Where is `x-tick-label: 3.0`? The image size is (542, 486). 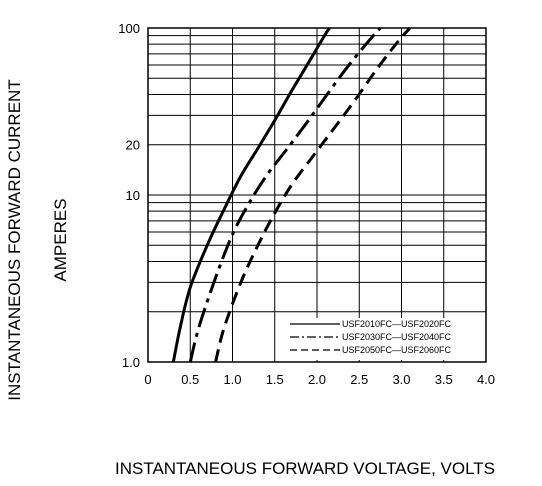
x-tick-label: 3.0 is located at coordinates (401, 379).